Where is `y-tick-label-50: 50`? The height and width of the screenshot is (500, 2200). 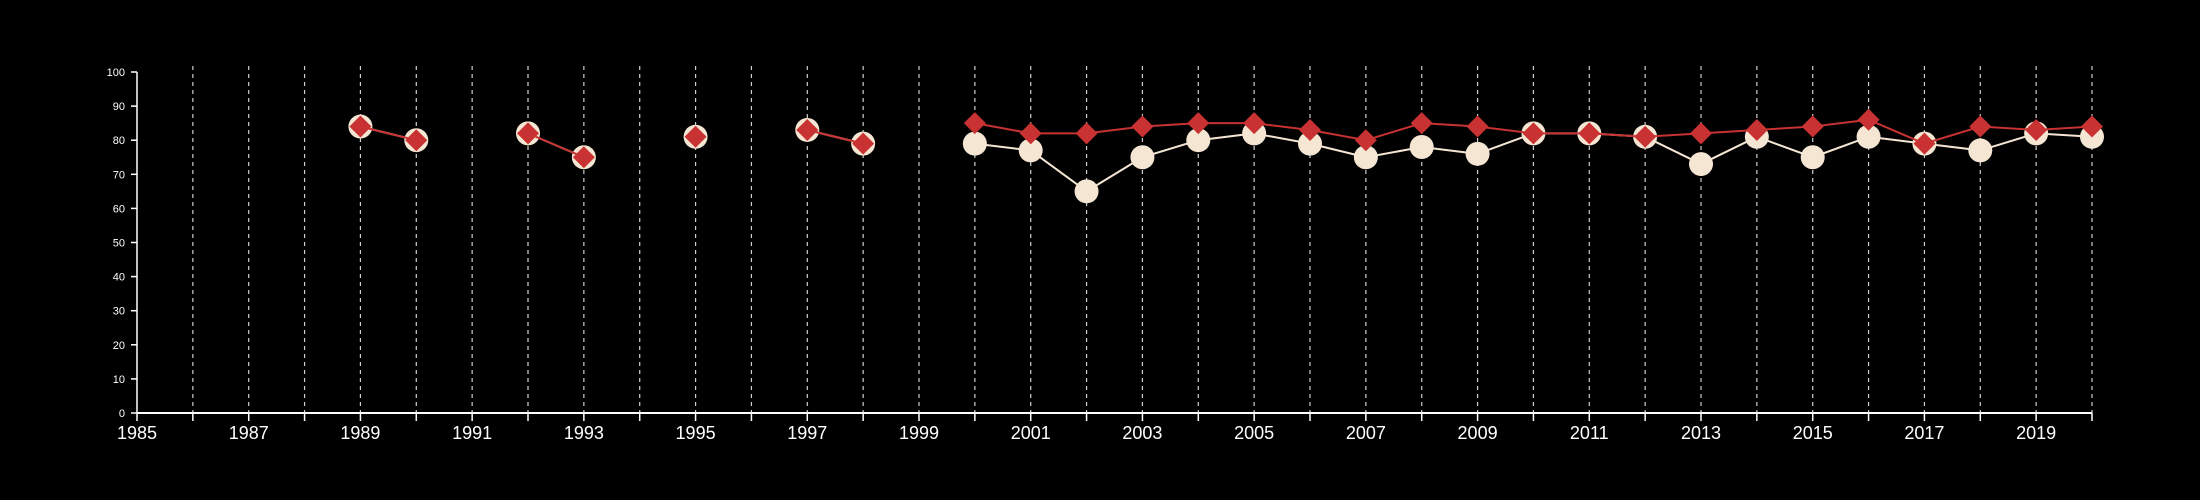 y-tick-label-50: 50 is located at coordinates (119, 244).